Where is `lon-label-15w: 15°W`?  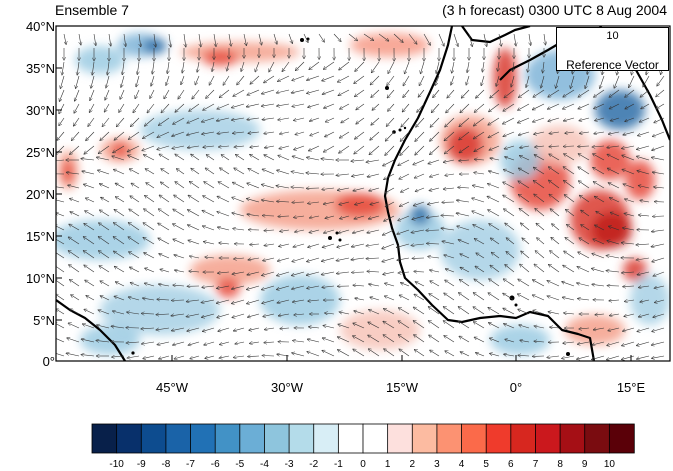 lon-label-15w: 15°W is located at coordinates (402, 387).